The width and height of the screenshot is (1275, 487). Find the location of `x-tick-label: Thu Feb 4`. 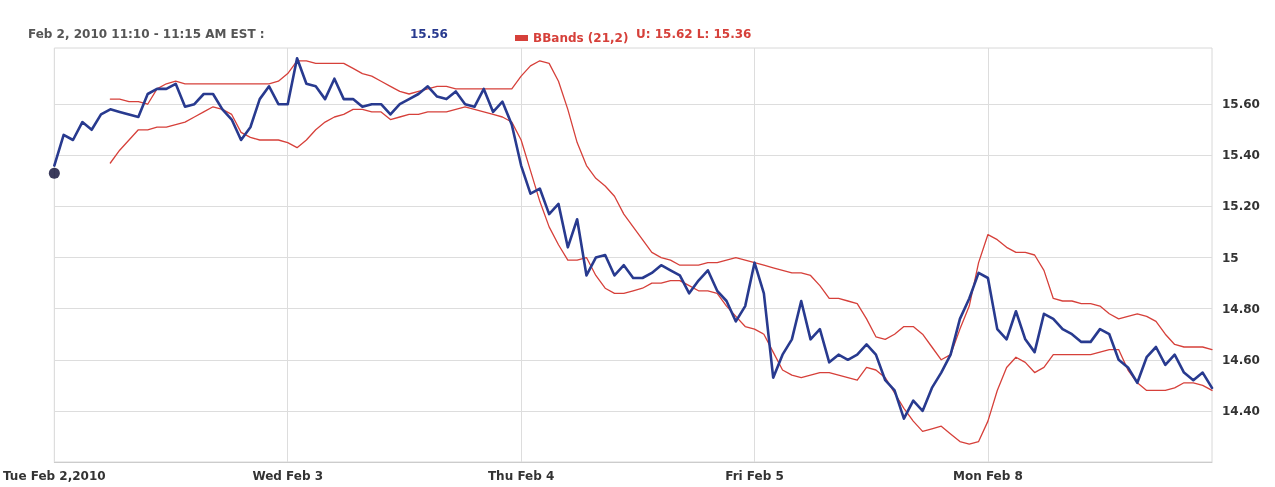

x-tick-label: Thu Feb 4 is located at coordinates (521, 476).